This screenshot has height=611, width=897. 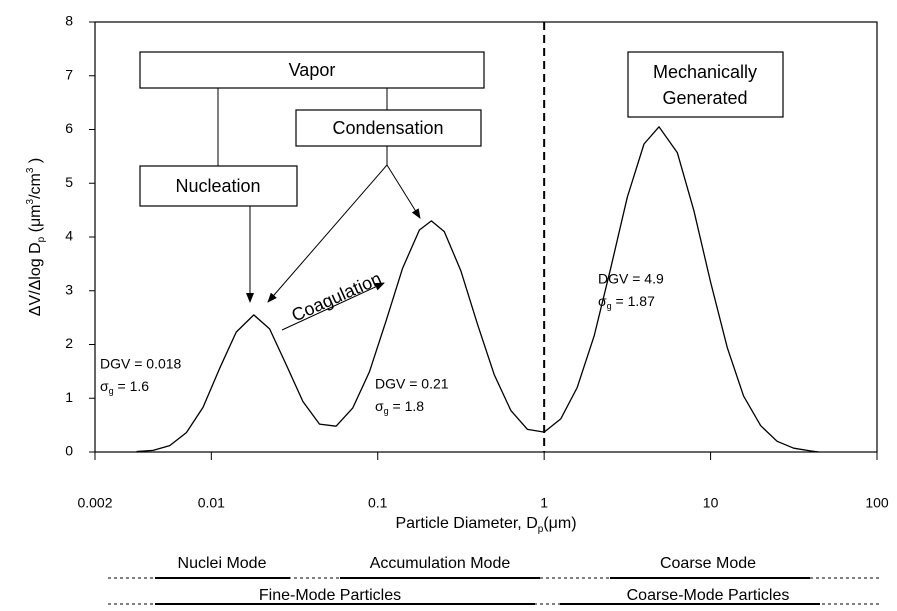 What do you see at coordinates (440, 563) in the screenshot?
I see `mode-label: Accumulation Mode` at bounding box center [440, 563].